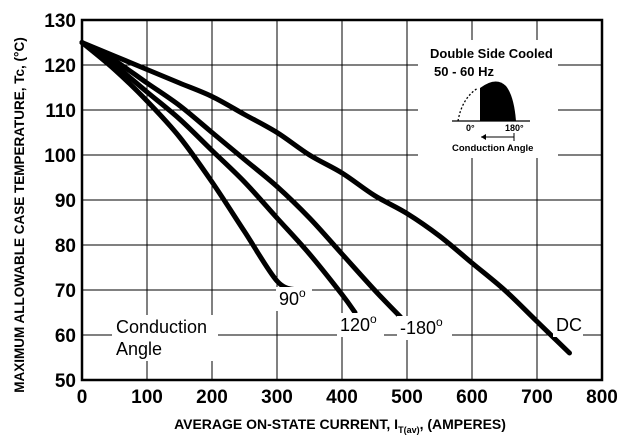  Describe the element at coordinates (65, 381) in the screenshot. I see `y-tick-label-50: 50` at that location.